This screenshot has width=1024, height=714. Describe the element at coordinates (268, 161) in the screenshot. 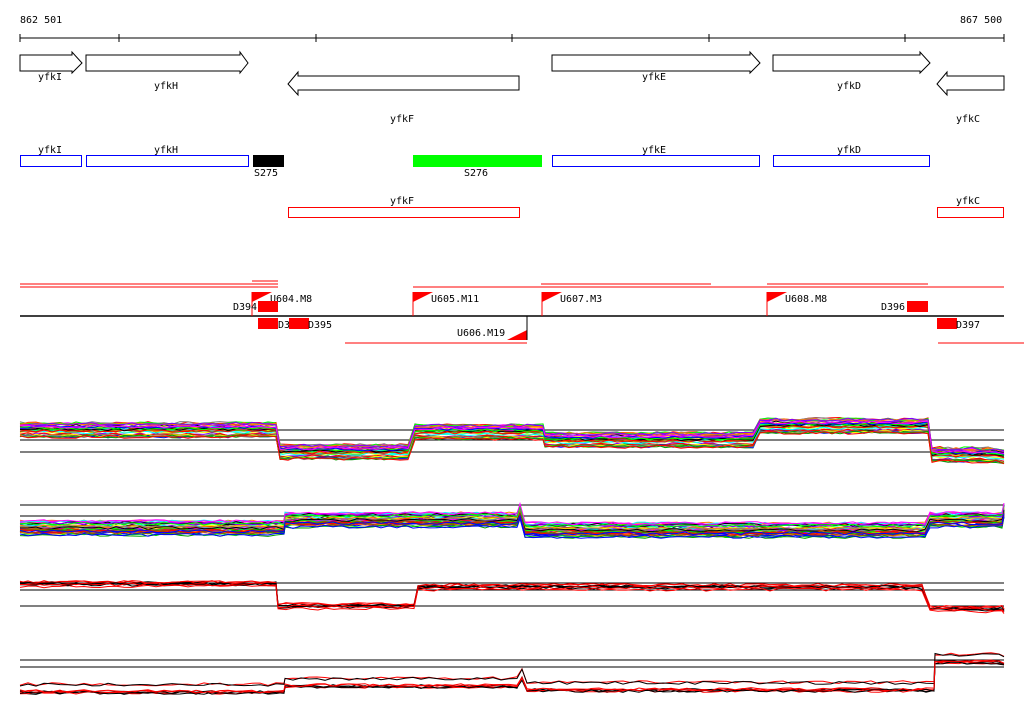

I see `feature-box-S275` at that location.